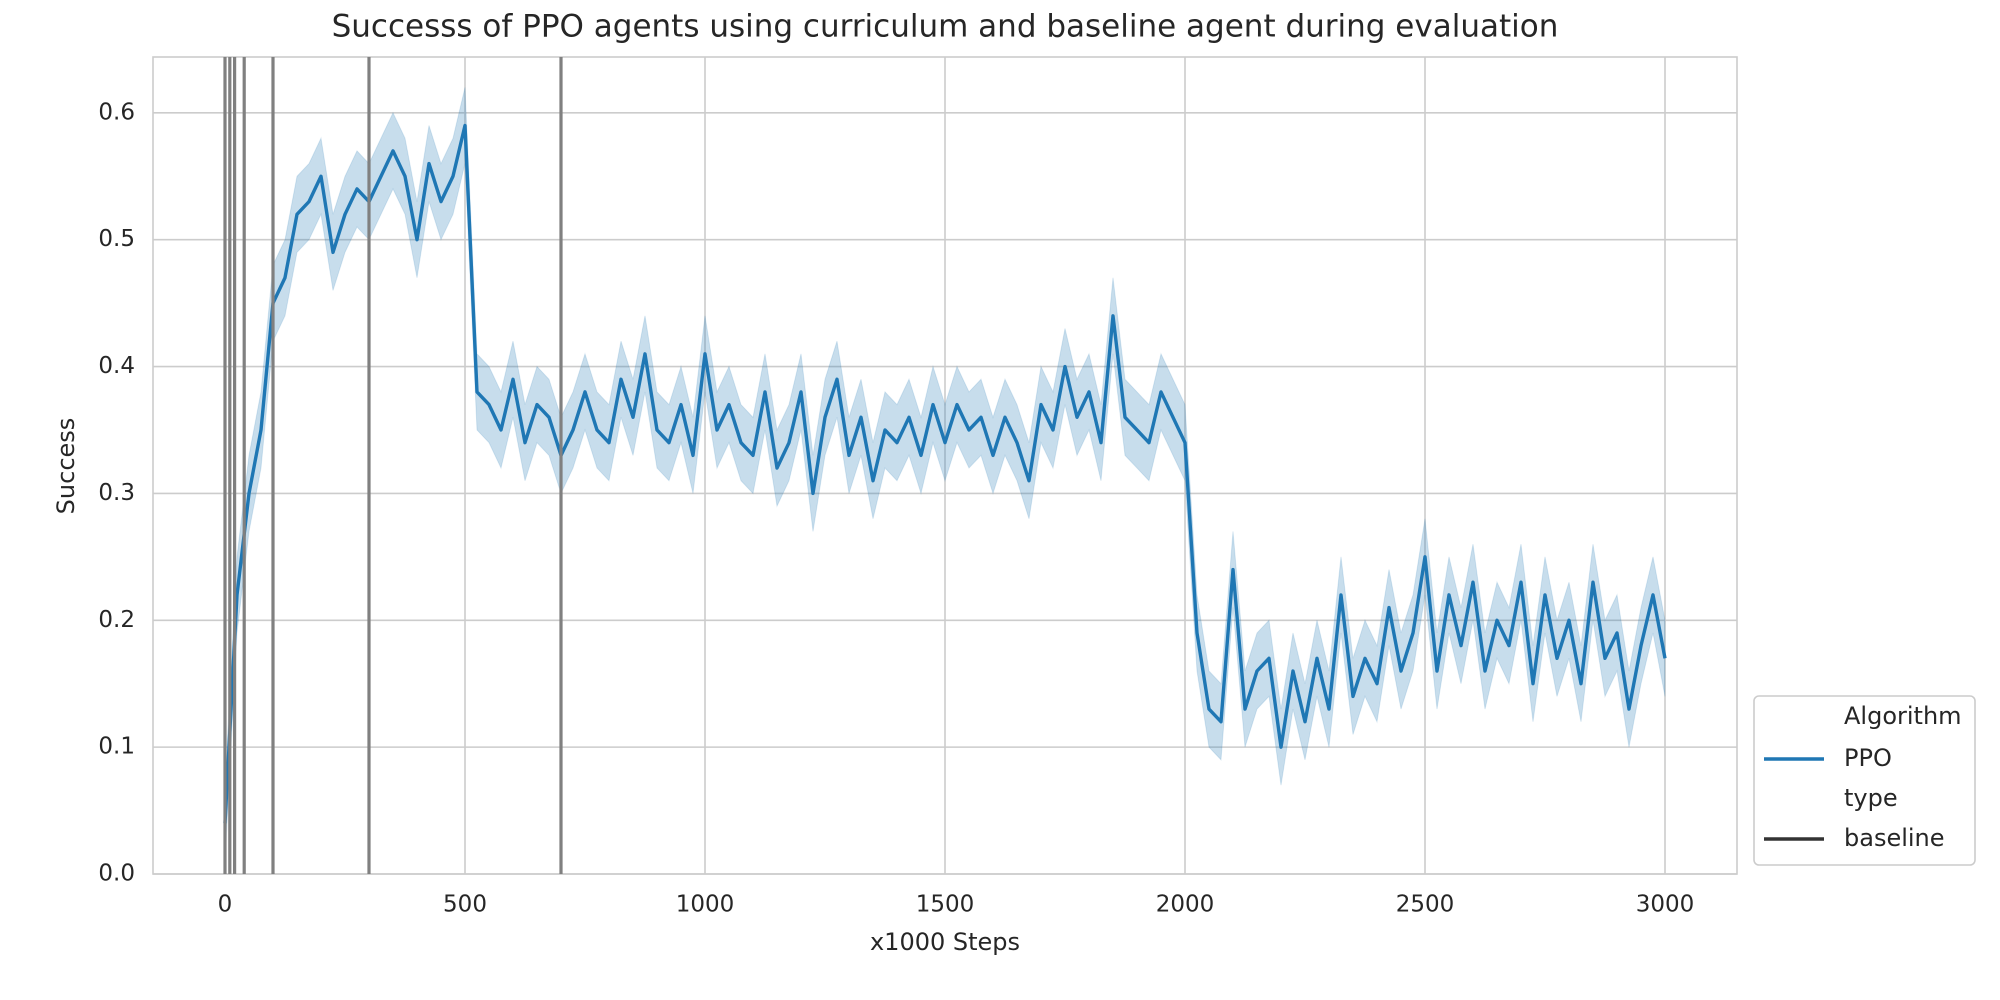 Image resolution: width=2000 pixels, height=1000 pixels. I want to click on x-tick-label: 0, so click(225, 905).